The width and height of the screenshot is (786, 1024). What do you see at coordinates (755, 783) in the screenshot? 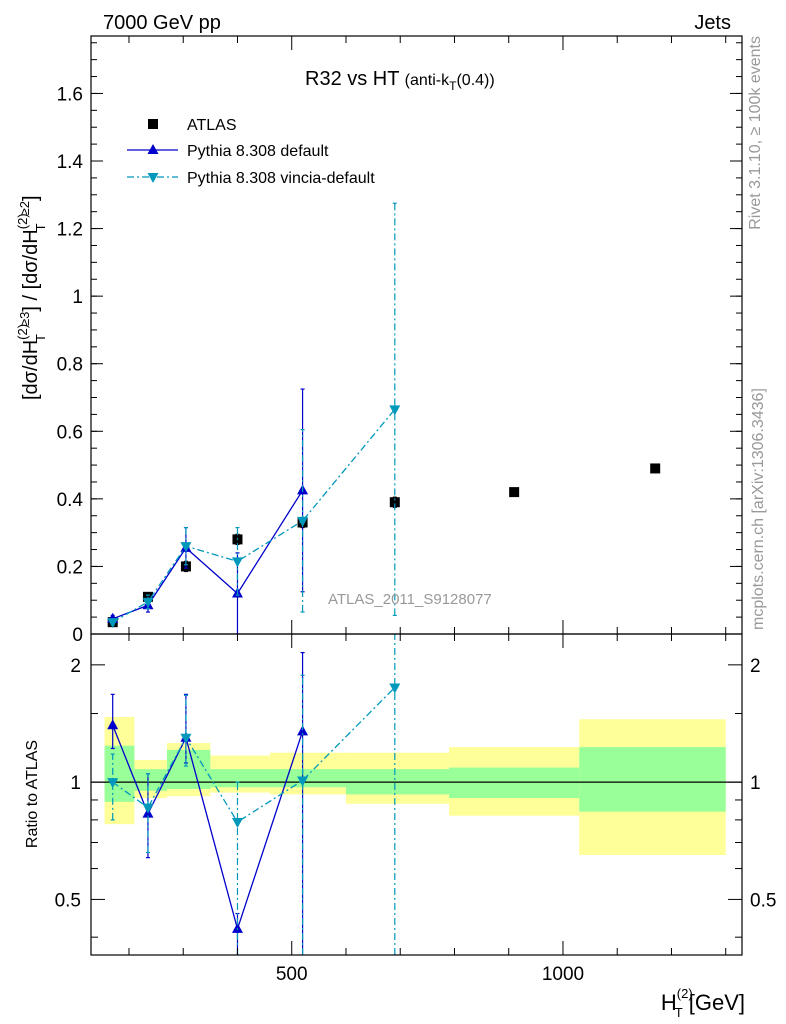
I see `ratio-ytick-label-right: 1` at bounding box center [755, 783].